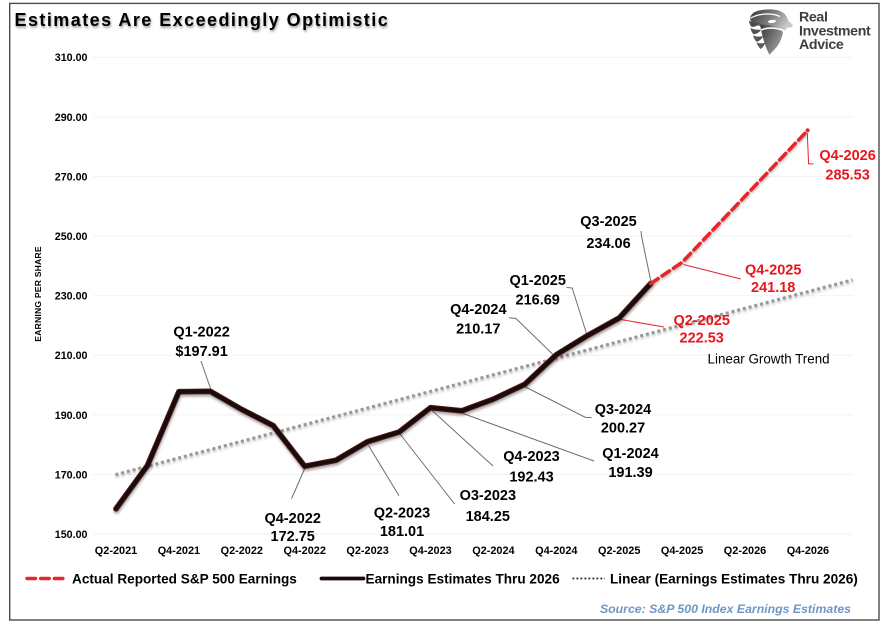 The width and height of the screenshot is (883, 626). What do you see at coordinates (71, 237) in the screenshot?
I see `svg-text: 250.00` at bounding box center [71, 237].